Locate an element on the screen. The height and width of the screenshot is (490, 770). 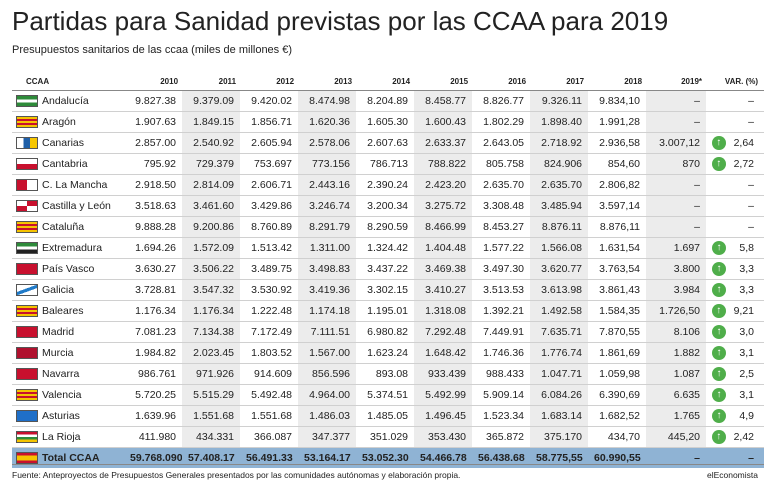
value-cell: 3.630.27 is located at coordinates (153, 269).